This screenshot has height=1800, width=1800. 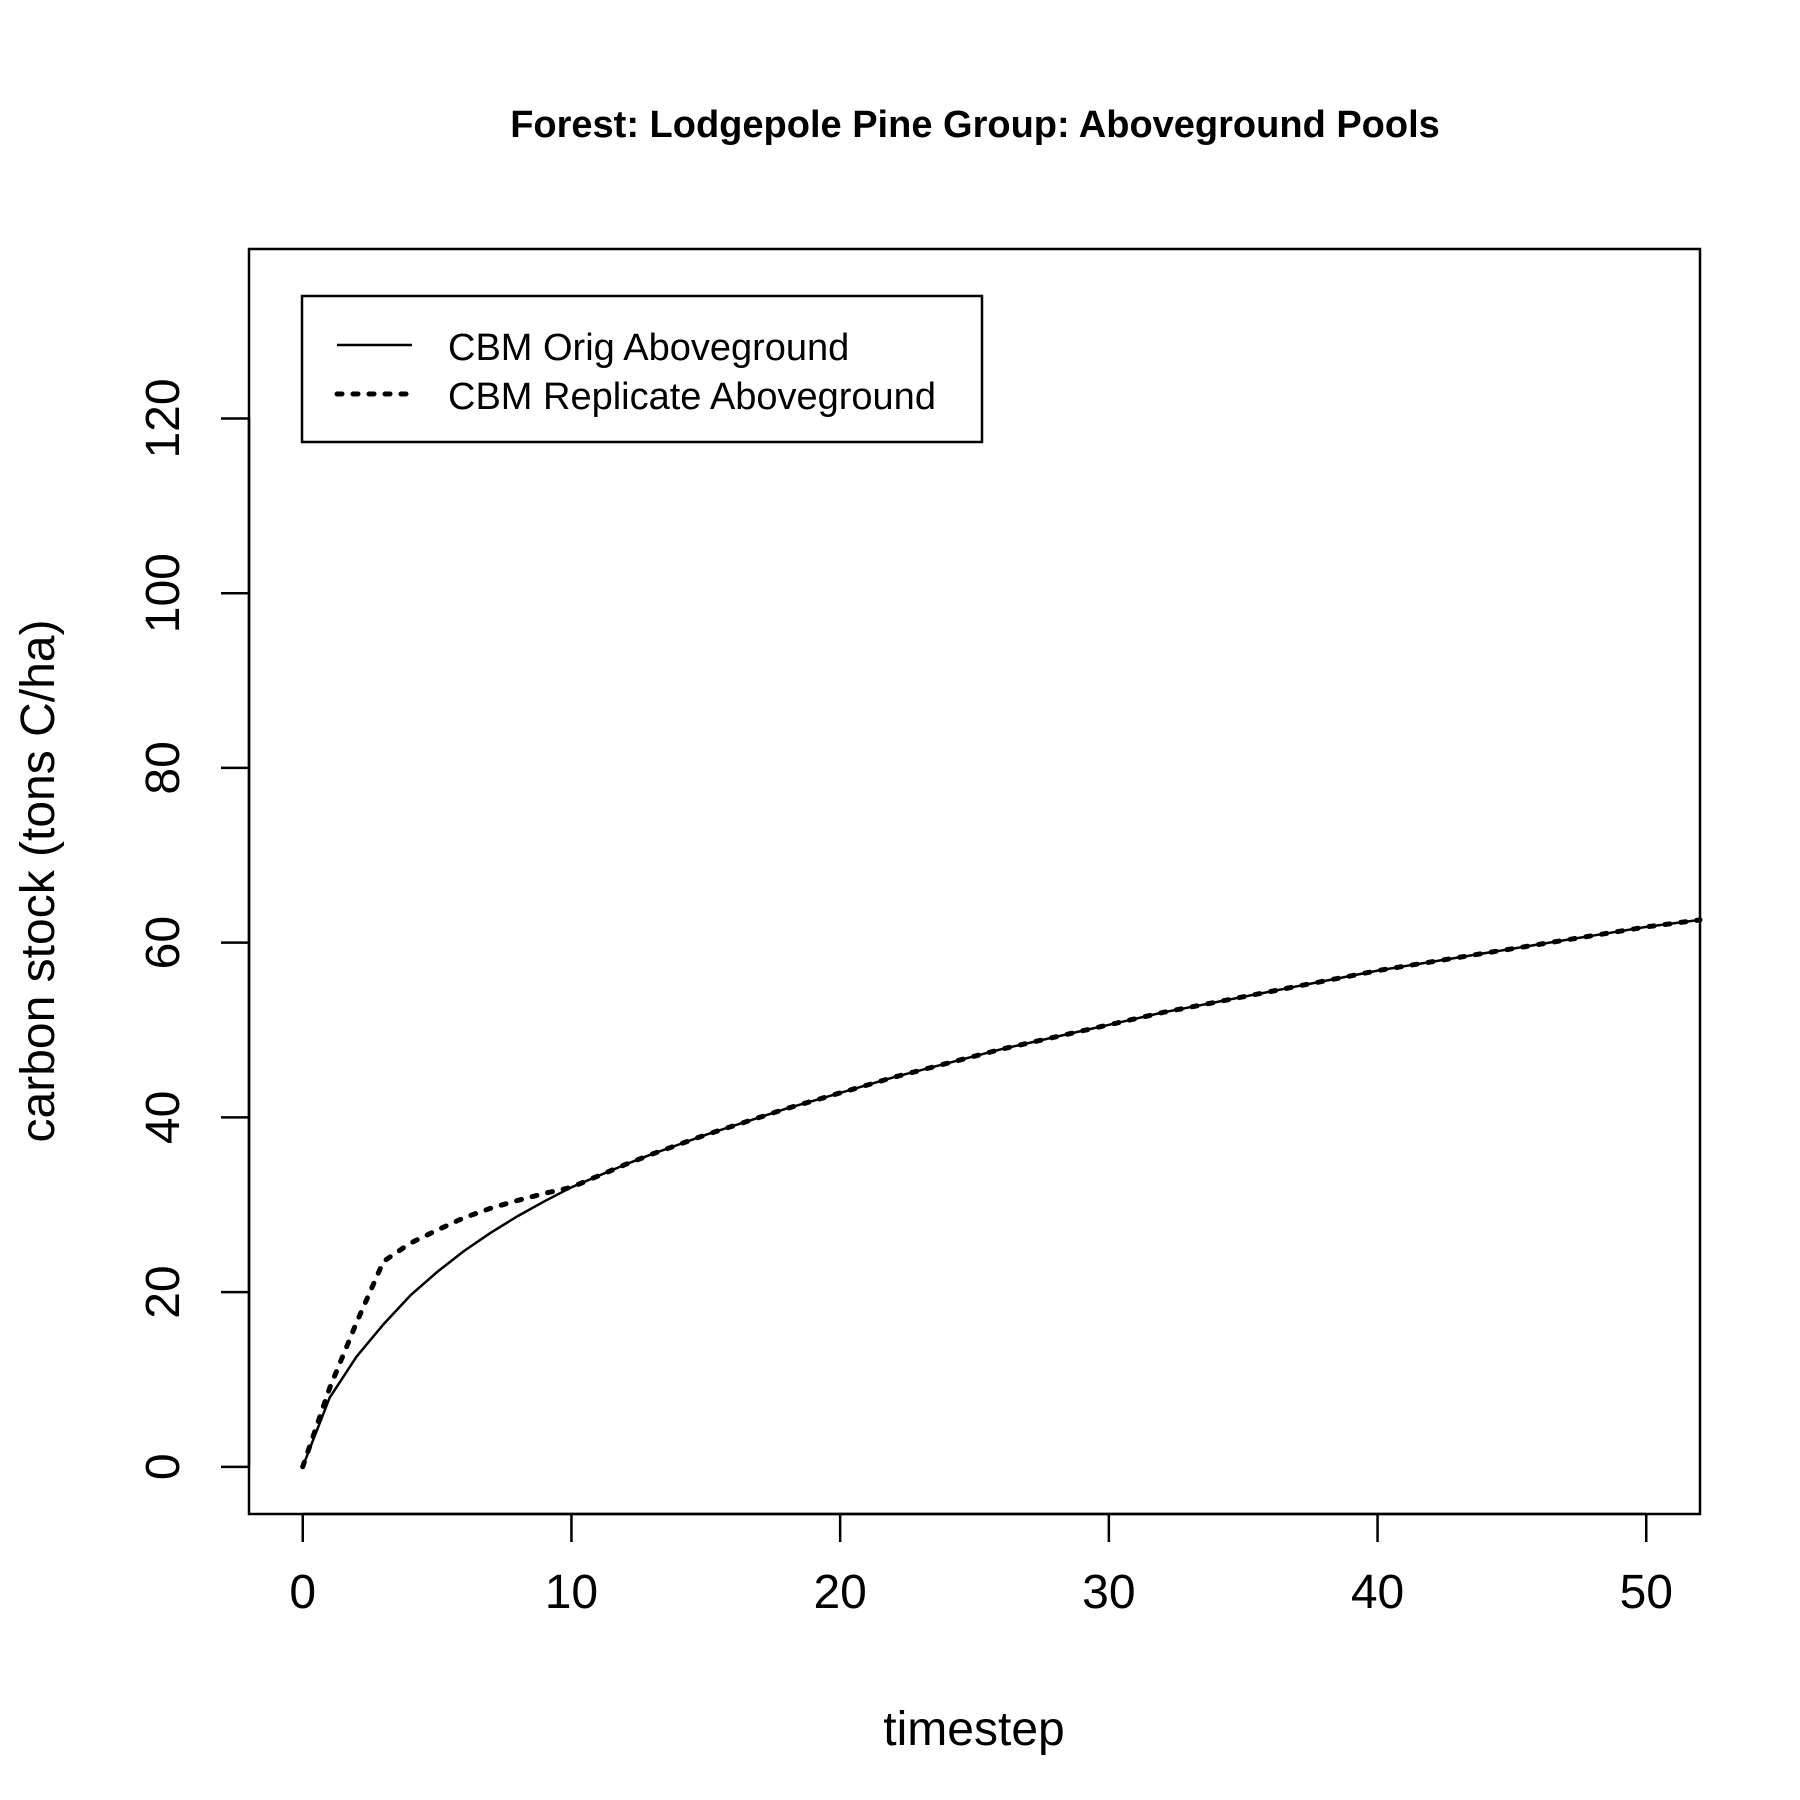 I want to click on x-tick-label: 30, so click(x=1108, y=1592).